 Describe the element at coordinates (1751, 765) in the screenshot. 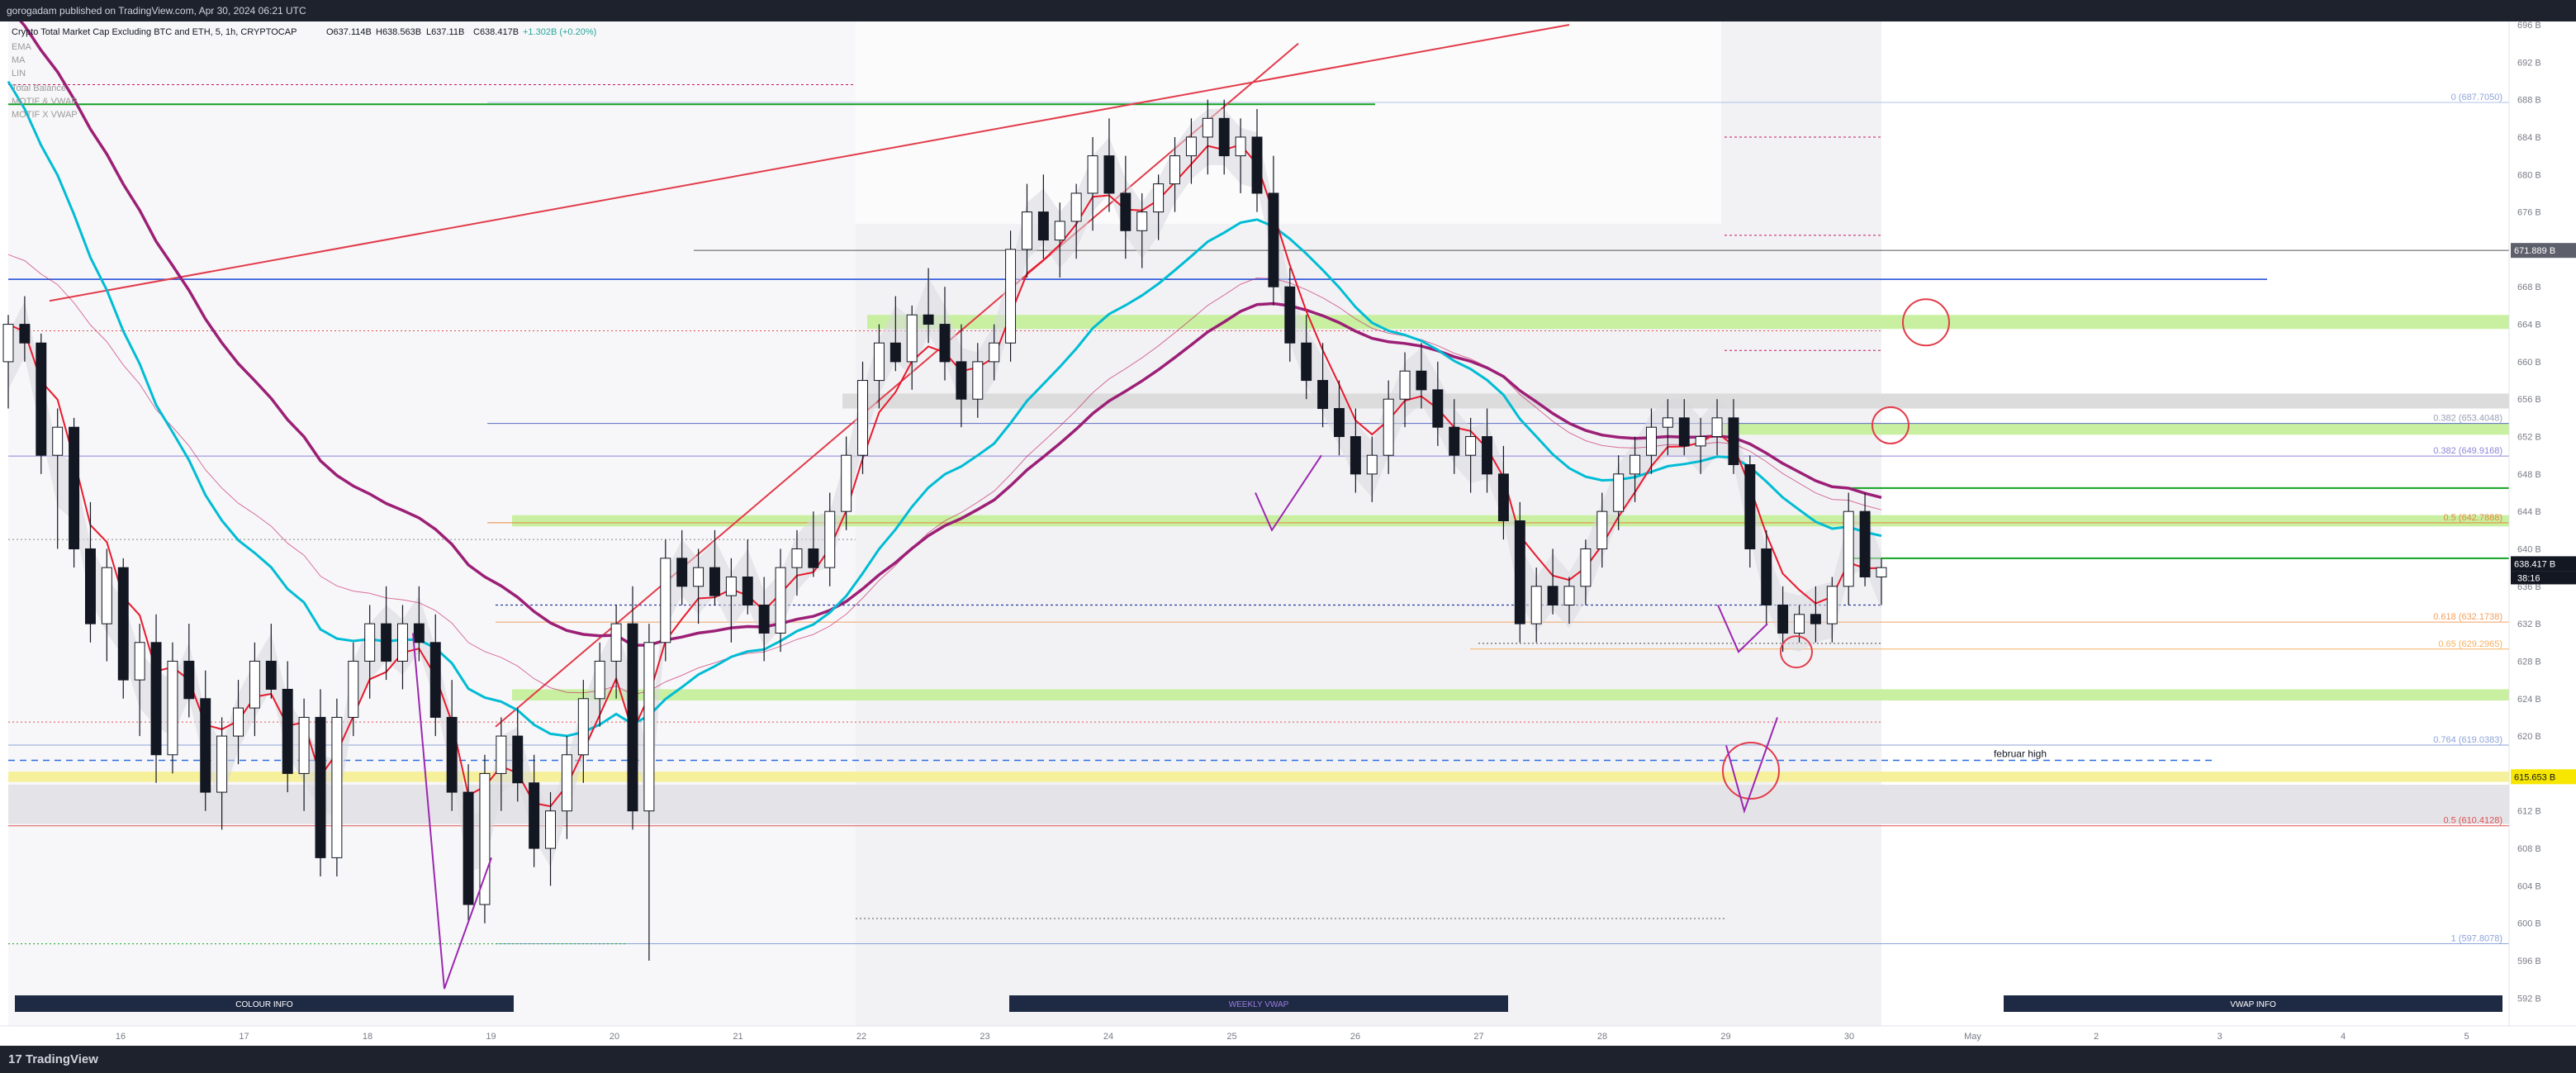

I see `drawn-path-bounce` at that location.